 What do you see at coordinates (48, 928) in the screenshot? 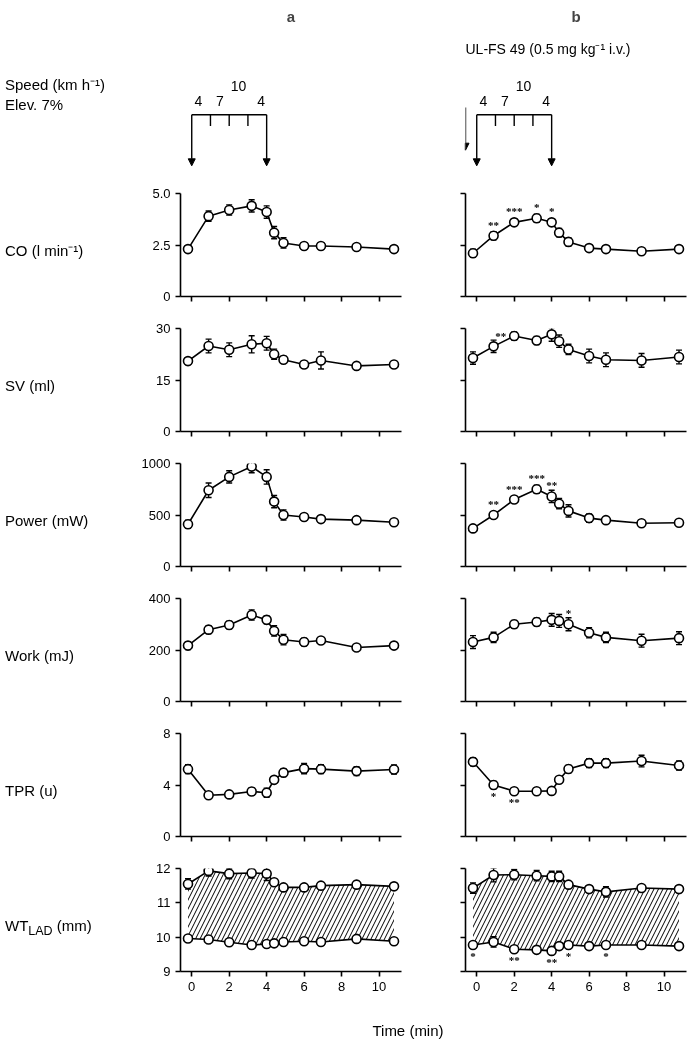
I see `y-axis-title: WT$_{LAD}$ (mm)` at bounding box center [48, 928].